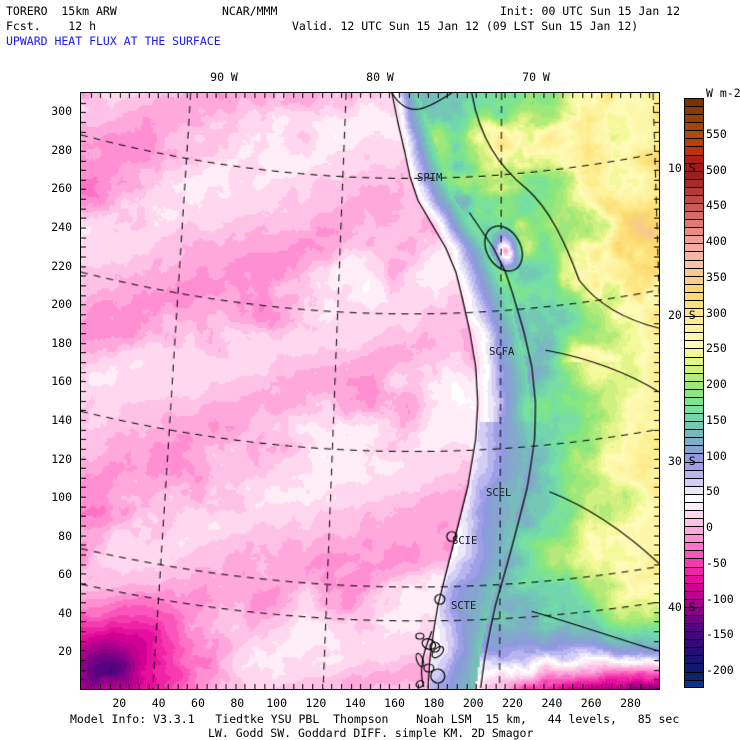  What do you see at coordinates (355, 703) in the screenshot?
I see `x-axis-tick-140: 140` at bounding box center [355, 703].